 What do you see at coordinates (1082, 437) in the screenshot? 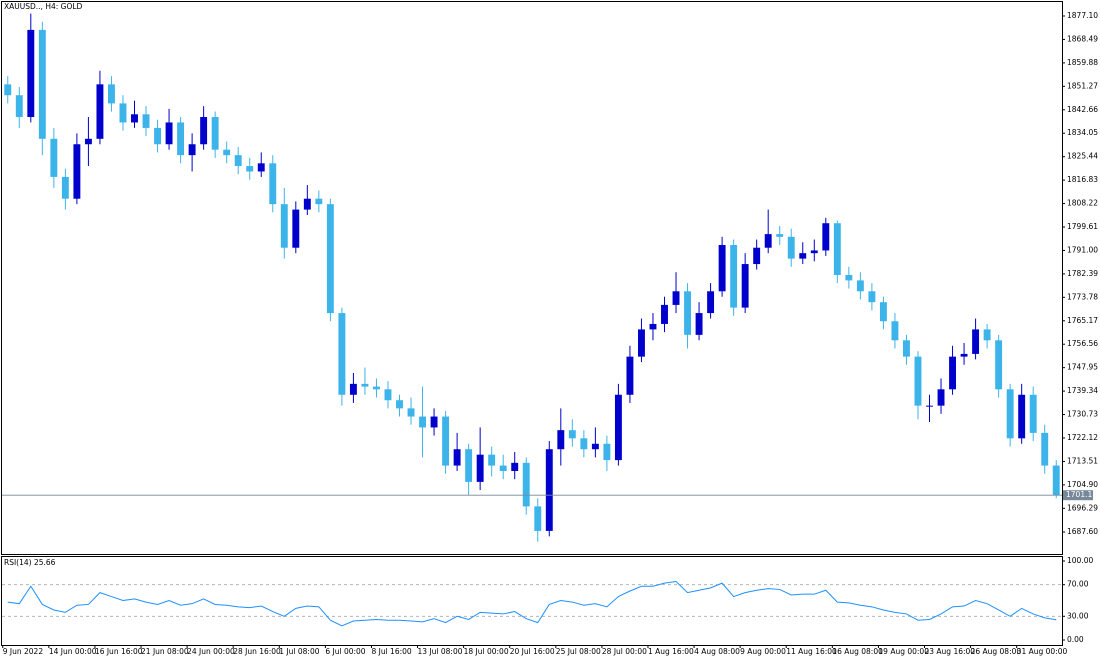
I see `y-tick-label: 1722.12` at bounding box center [1082, 437].